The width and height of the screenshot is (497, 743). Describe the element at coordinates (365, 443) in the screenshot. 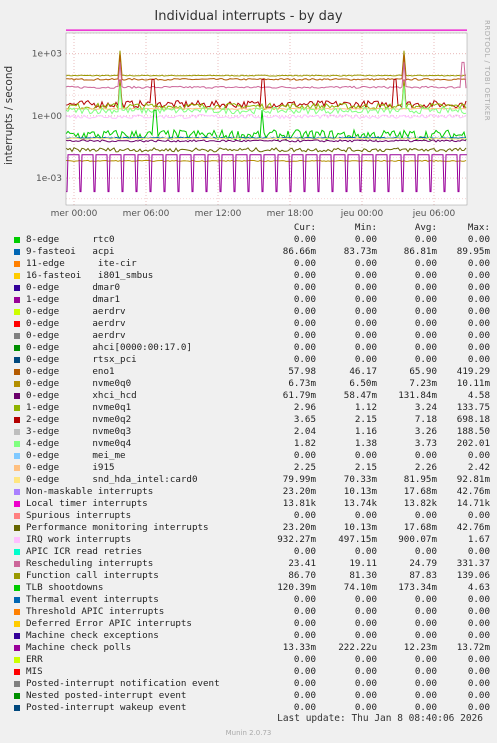

I see `legend-min: 1.38` at that location.